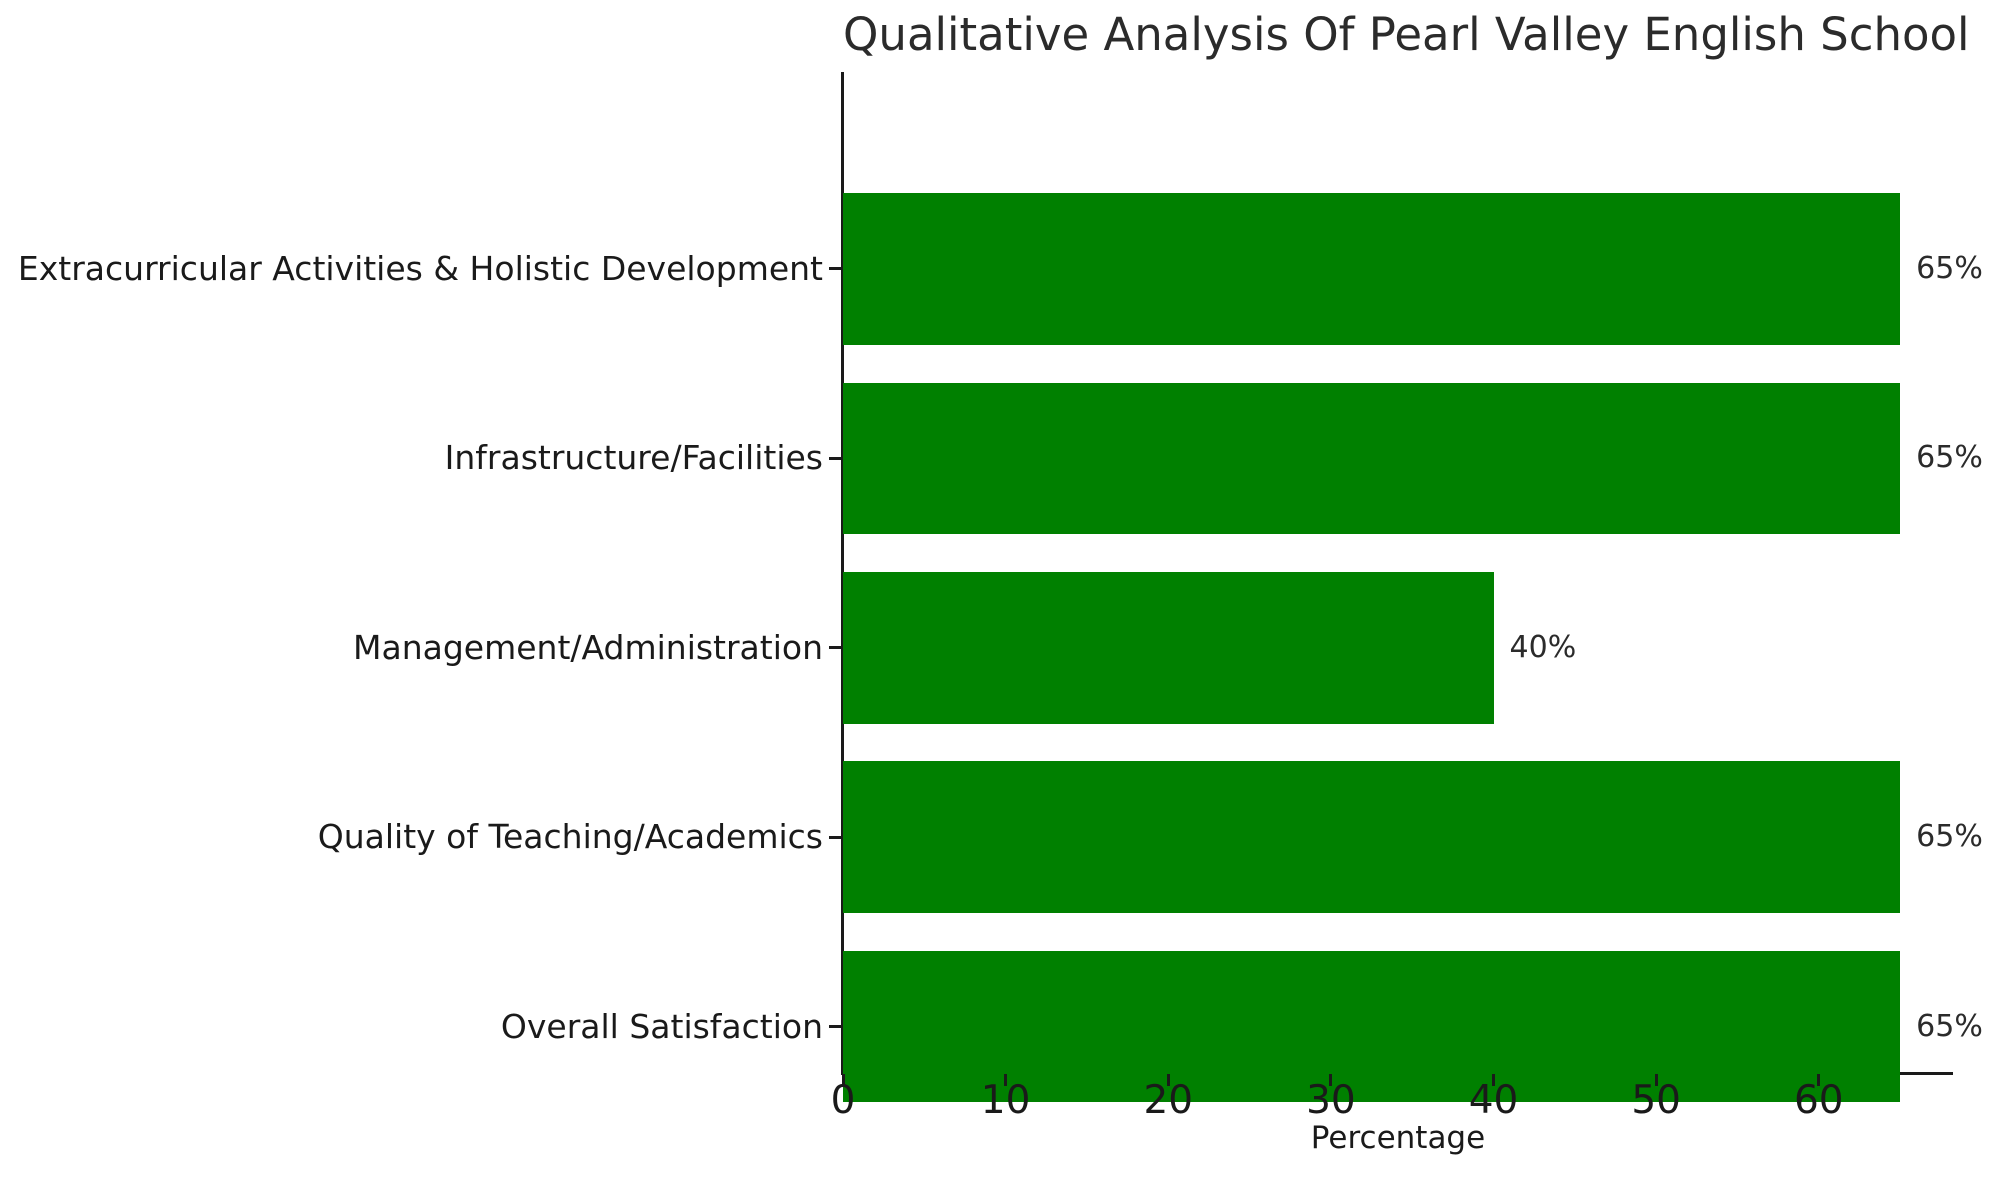 Image resolution: width=1994 pixels, height=1180 pixels. Describe the element at coordinates (1493, 1100) in the screenshot. I see `x-tick-label: 40` at that location.